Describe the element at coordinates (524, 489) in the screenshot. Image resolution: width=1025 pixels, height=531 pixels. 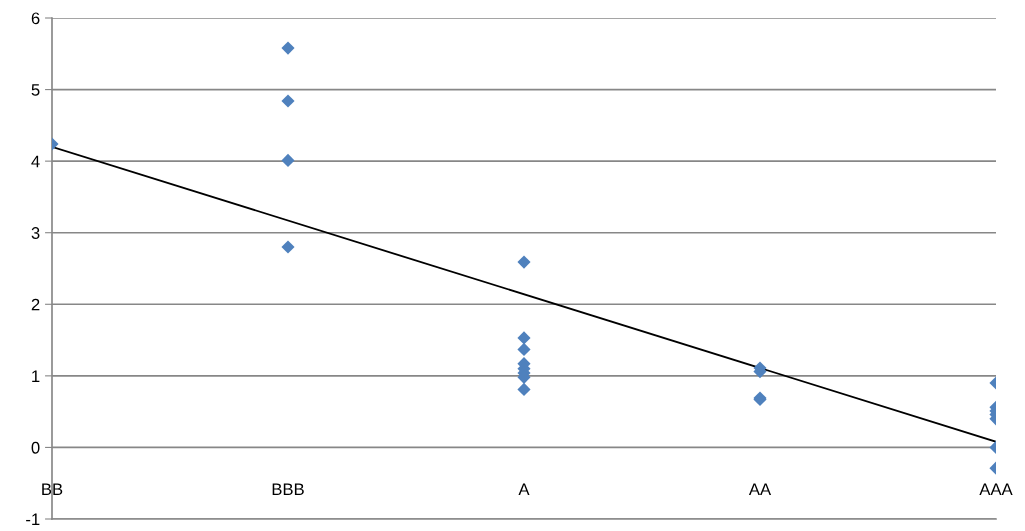
I see `x-tick-label: A` at that location.